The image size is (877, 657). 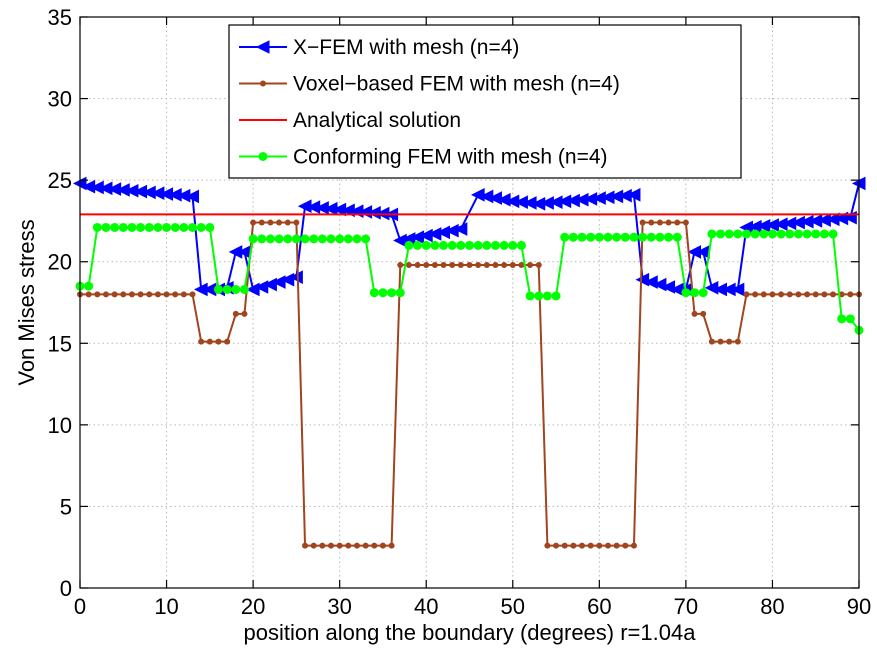 What do you see at coordinates (772, 606) in the screenshot?
I see `x-tick-label: 80` at bounding box center [772, 606].